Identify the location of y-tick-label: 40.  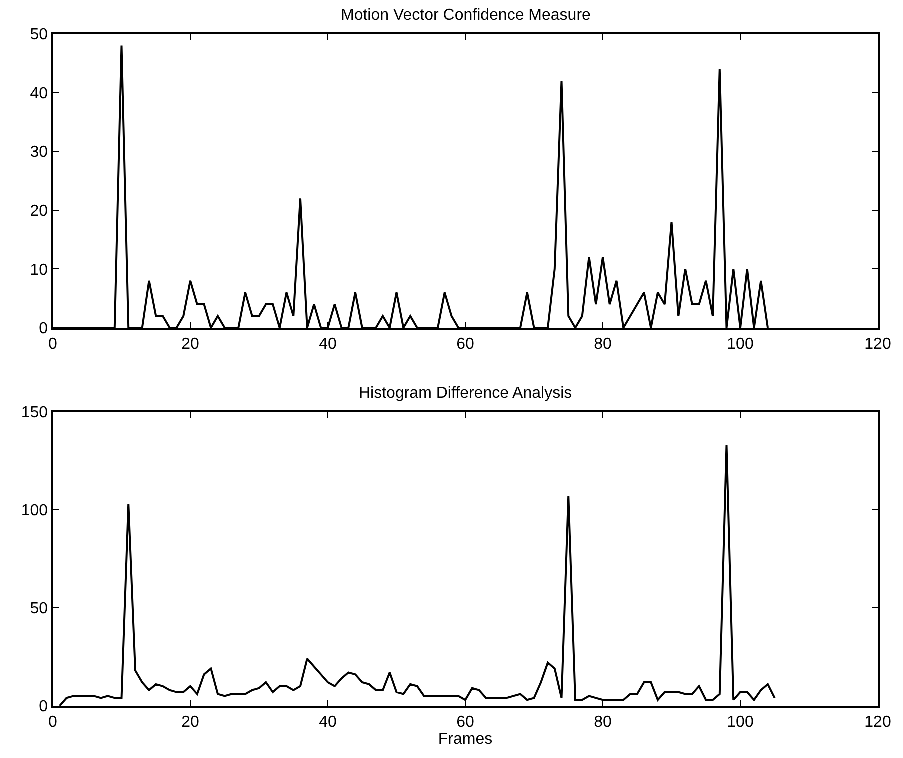
(39, 93).